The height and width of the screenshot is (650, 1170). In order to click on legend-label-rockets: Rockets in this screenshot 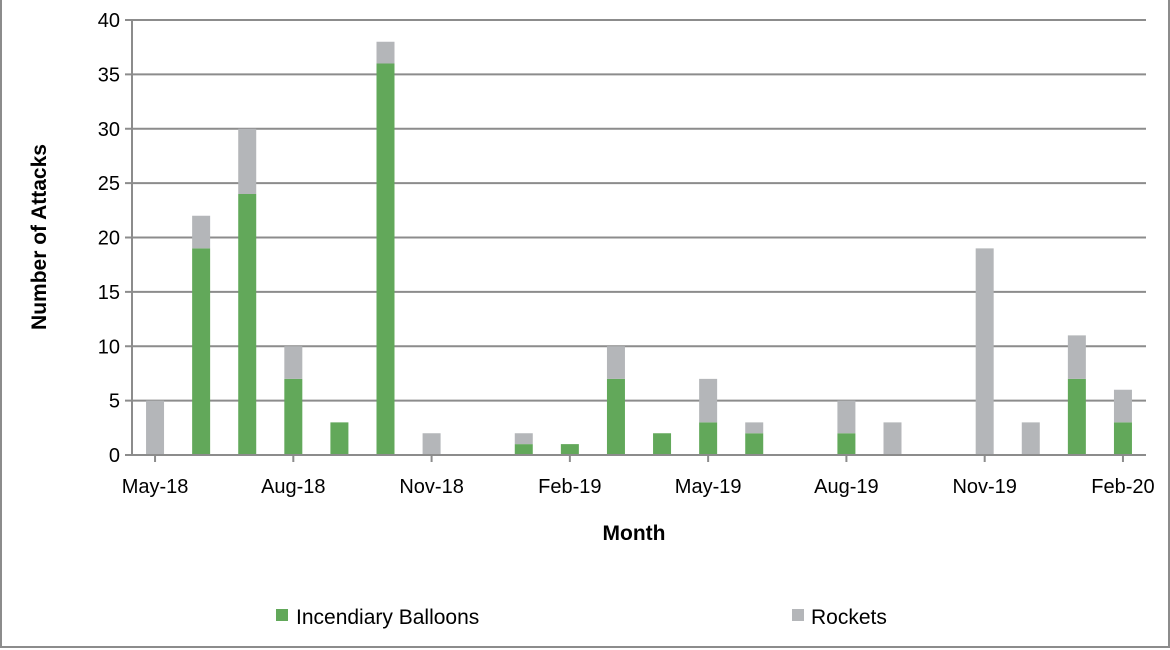, I will do `click(849, 617)`.